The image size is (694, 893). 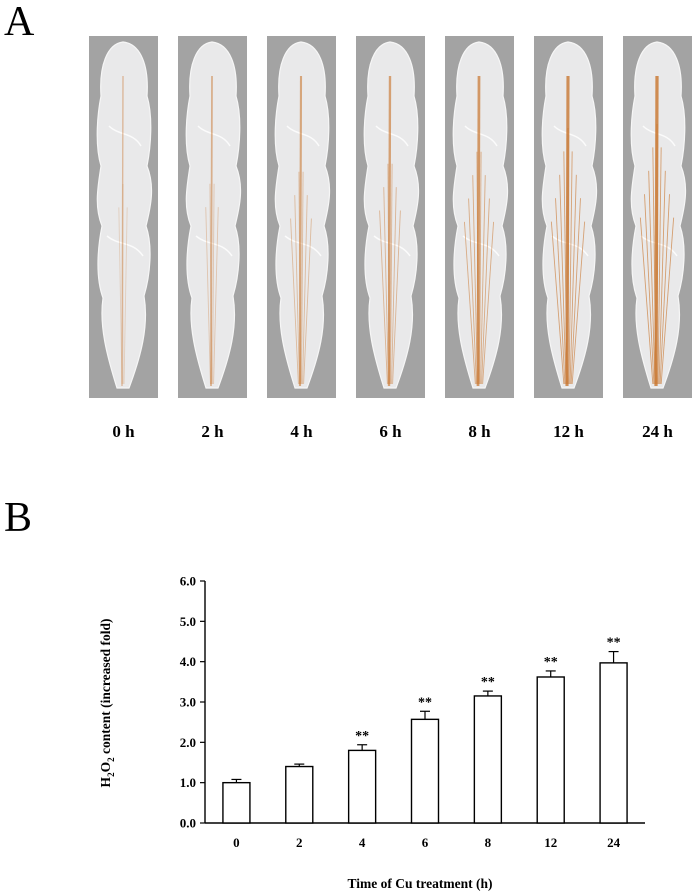 I want to click on x-tick-label: 12, so click(x=550, y=842).